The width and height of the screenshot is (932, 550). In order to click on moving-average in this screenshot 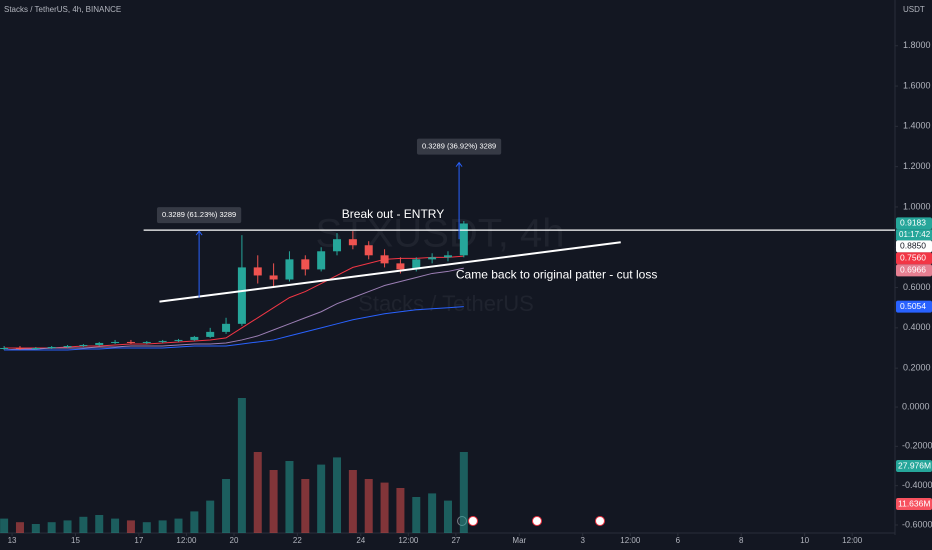, I will do `click(234, 309)`.